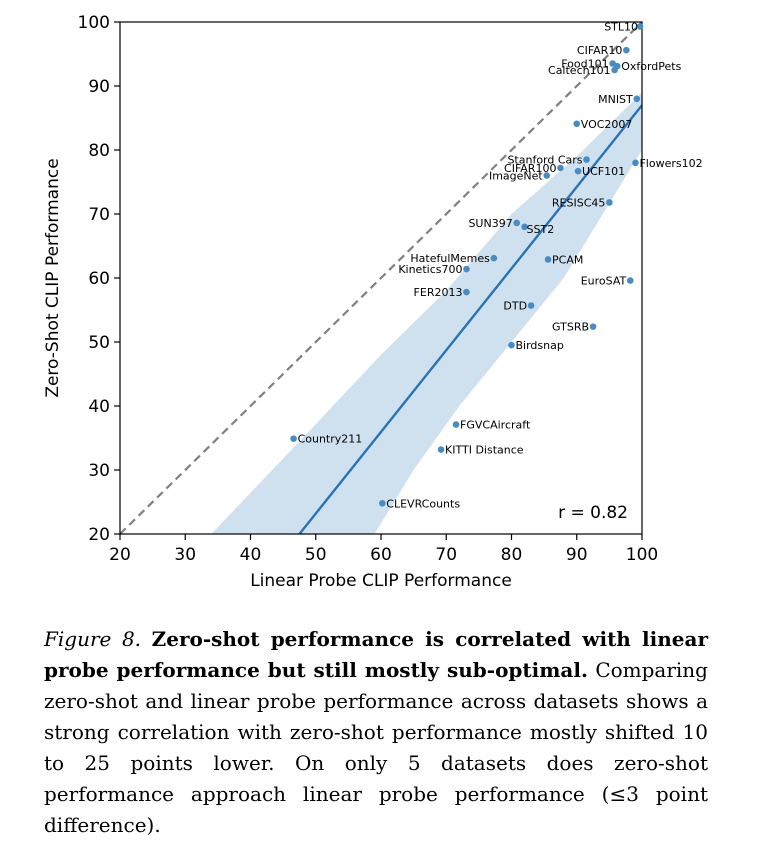 The image size is (771, 841). Describe the element at coordinates (330, 439) in the screenshot. I see `point-label-country211: Country211` at that location.